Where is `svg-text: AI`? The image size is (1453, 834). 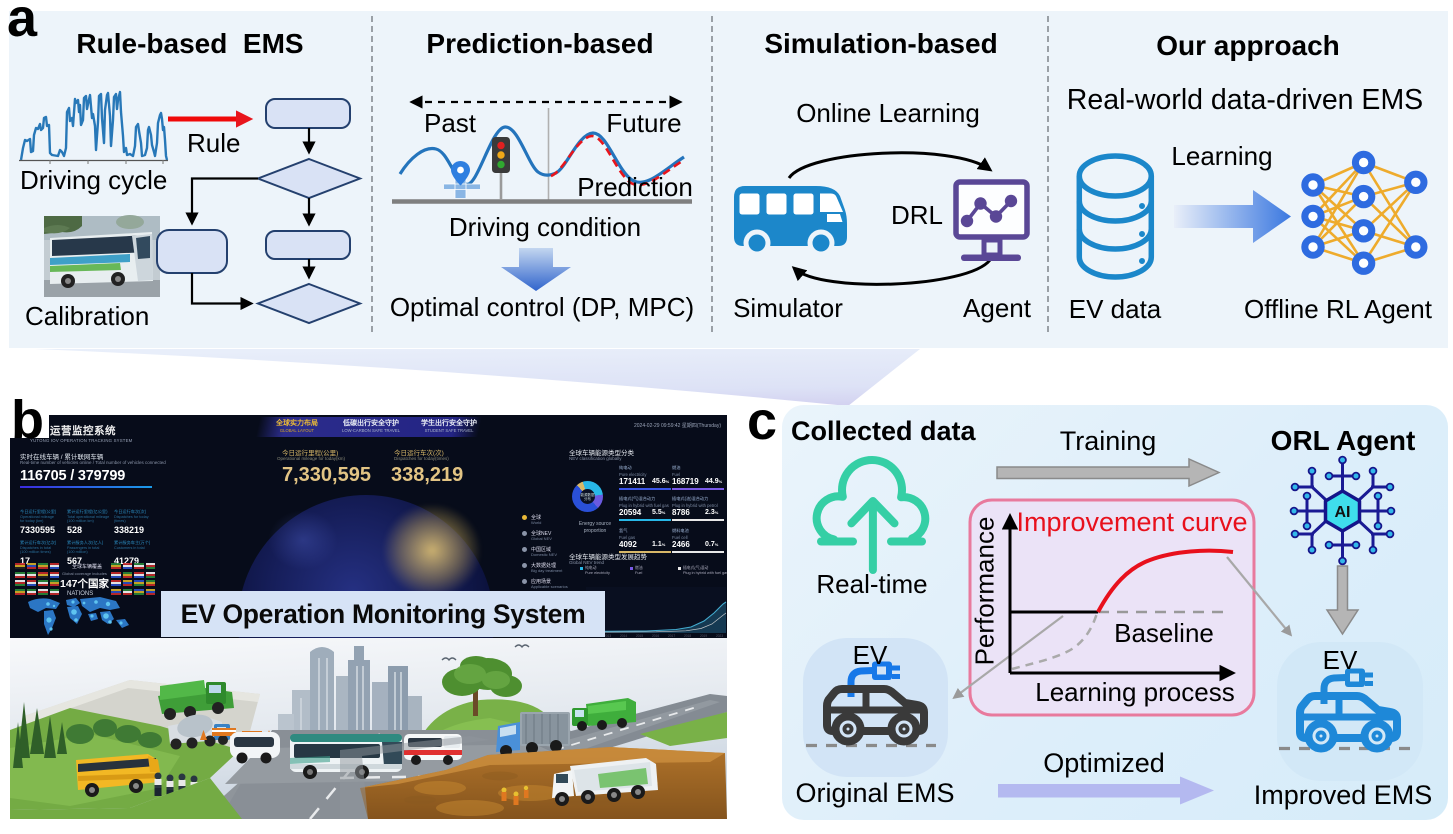 svg-text: AI is located at coordinates (1343, 512).